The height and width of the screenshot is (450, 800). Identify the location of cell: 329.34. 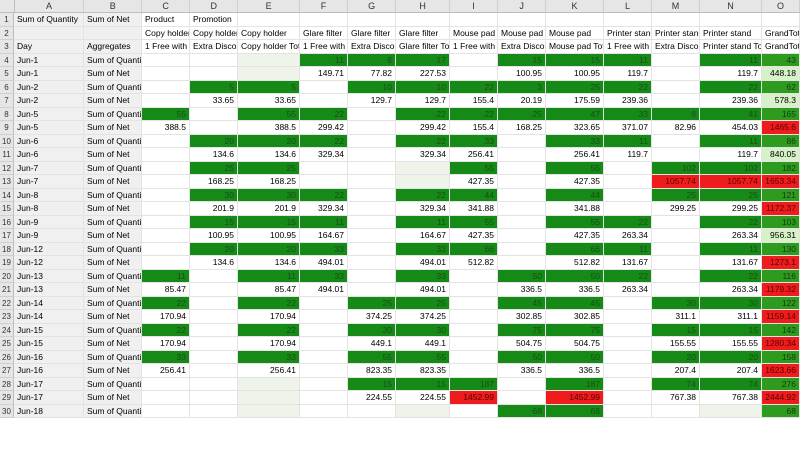
(324, 155).